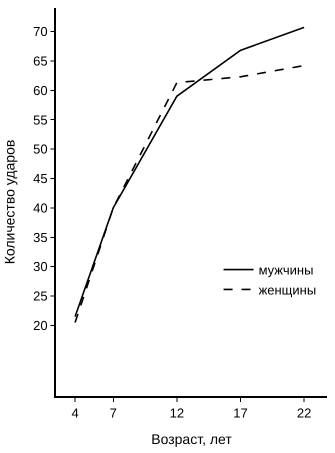 Image resolution: width=335 pixels, height=453 pixels. Describe the element at coordinates (40, 32) in the screenshot. I see `y-tick-label: 70` at that location.